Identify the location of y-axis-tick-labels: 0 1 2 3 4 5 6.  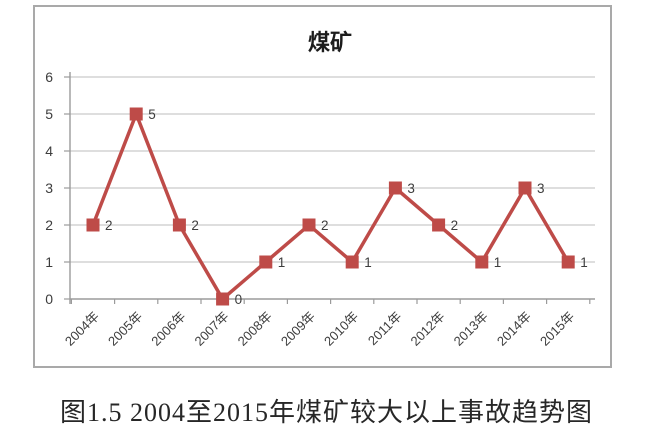
(49, 188).